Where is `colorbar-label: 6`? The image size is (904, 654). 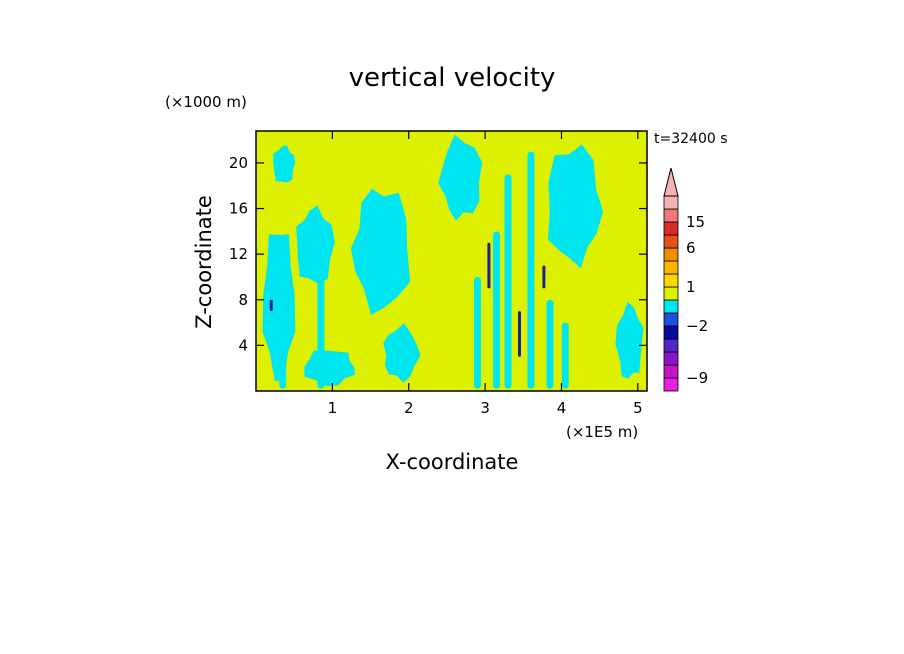
colorbar-label: 6 is located at coordinates (691, 248).